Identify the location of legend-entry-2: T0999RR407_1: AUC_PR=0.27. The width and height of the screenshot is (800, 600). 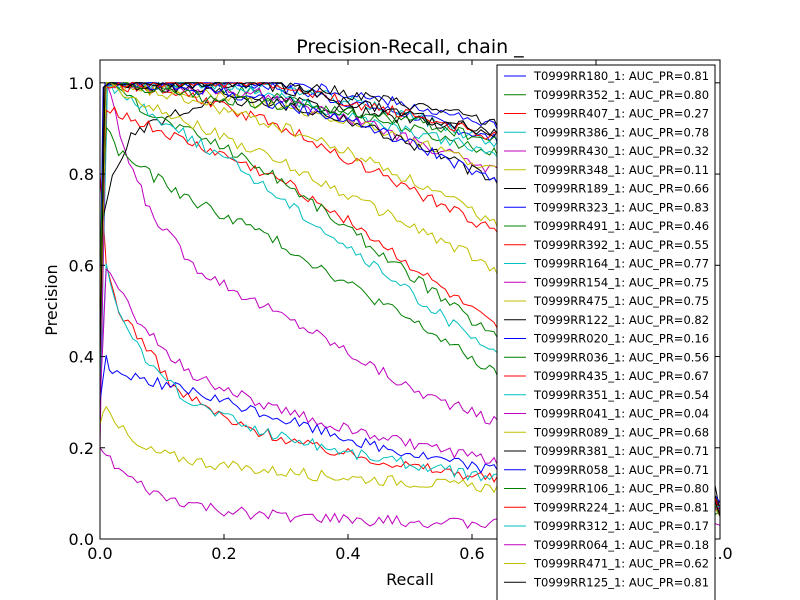
(621, 114).